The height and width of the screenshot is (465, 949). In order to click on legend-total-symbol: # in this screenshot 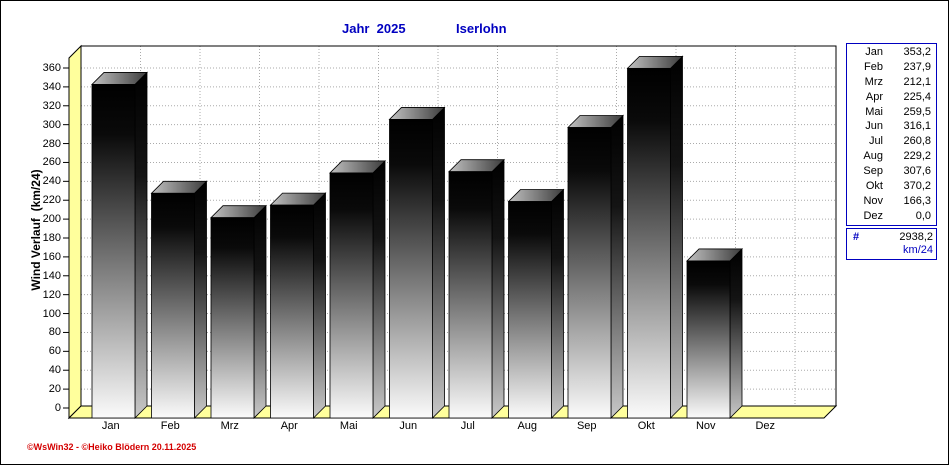, I will do `click(856, 237)`.